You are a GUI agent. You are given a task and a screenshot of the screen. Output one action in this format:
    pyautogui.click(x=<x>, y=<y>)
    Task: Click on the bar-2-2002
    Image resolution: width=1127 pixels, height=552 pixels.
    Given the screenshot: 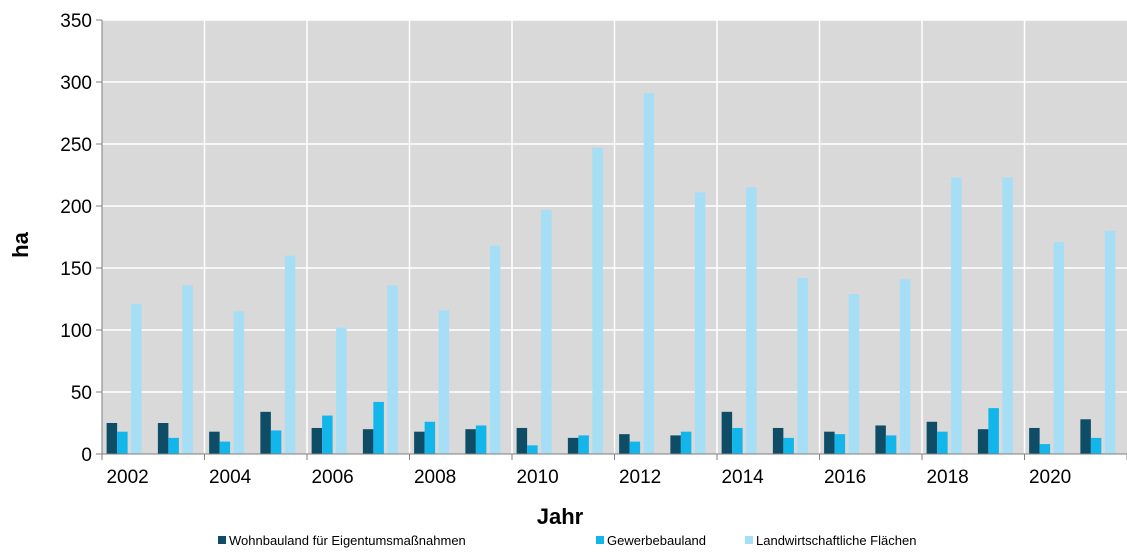 What is the action you would take?
    pyautogui.click(x=122, y=442)
    